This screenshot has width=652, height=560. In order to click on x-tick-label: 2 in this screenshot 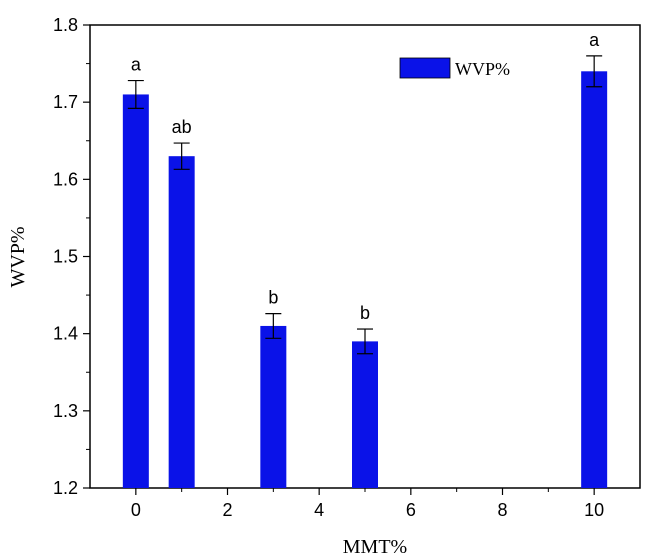, I will do `click(227, 510)`.